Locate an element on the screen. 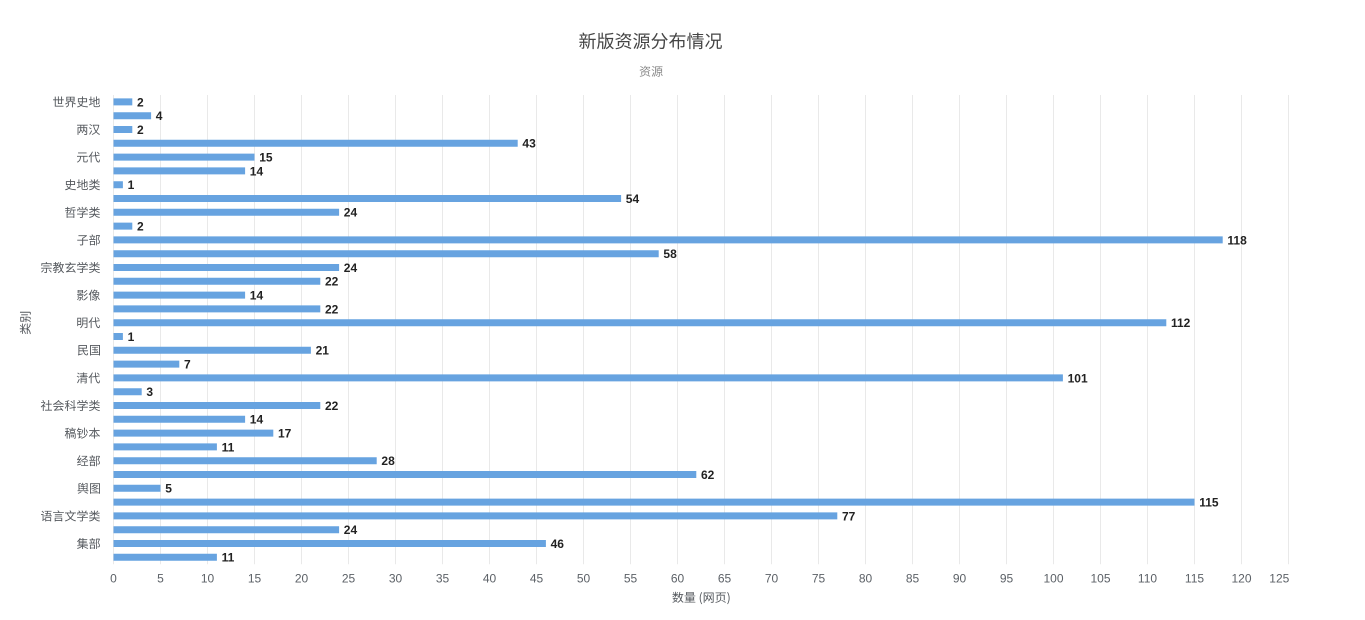 Image resolution: width=1365 pixels, height=620 pixels. svg-text: 62 is located at coordinates (708, 475).